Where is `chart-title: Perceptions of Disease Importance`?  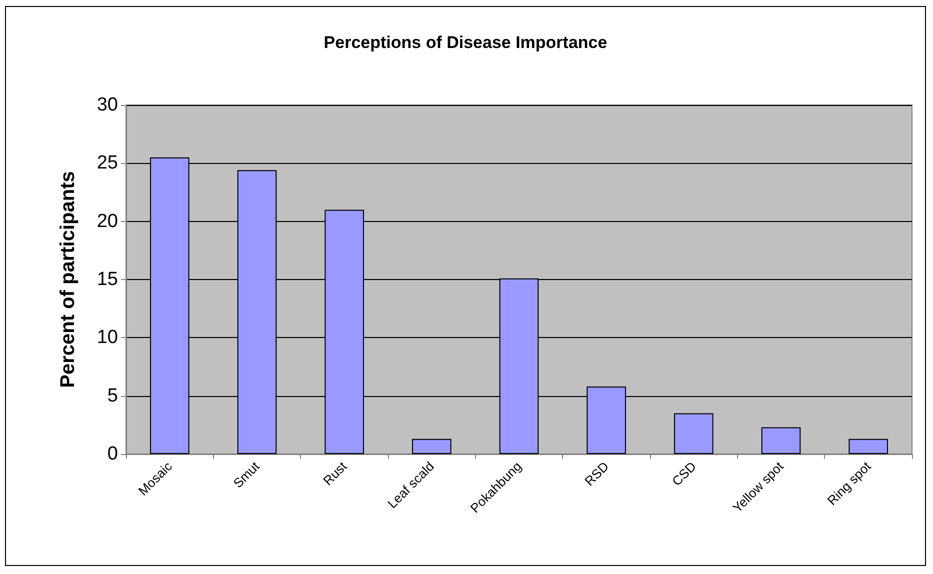 chart-title: Perceptions of Disease Importance is located at coordinates (466, 42).